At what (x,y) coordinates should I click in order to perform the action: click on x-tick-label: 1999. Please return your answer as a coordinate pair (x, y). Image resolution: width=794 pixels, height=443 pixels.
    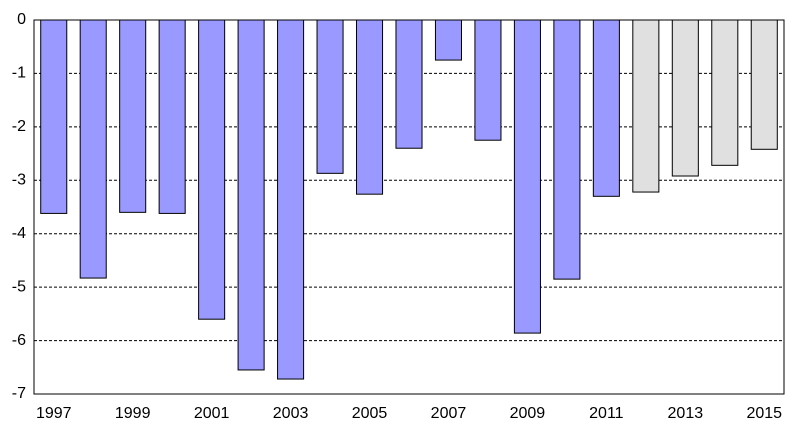
    Looking at the image, I should click on (133, 413).